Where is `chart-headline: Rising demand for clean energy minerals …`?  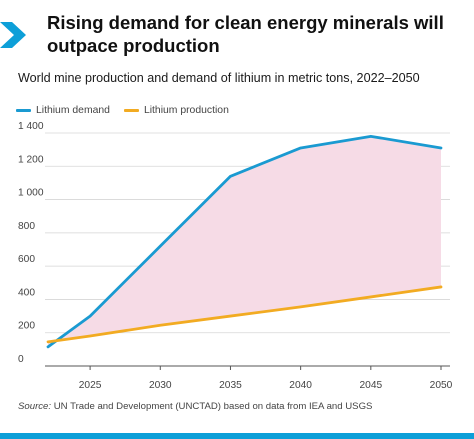 chart-headline: Rising demand for clean energy minerals … is located at coordinates (245, 34).